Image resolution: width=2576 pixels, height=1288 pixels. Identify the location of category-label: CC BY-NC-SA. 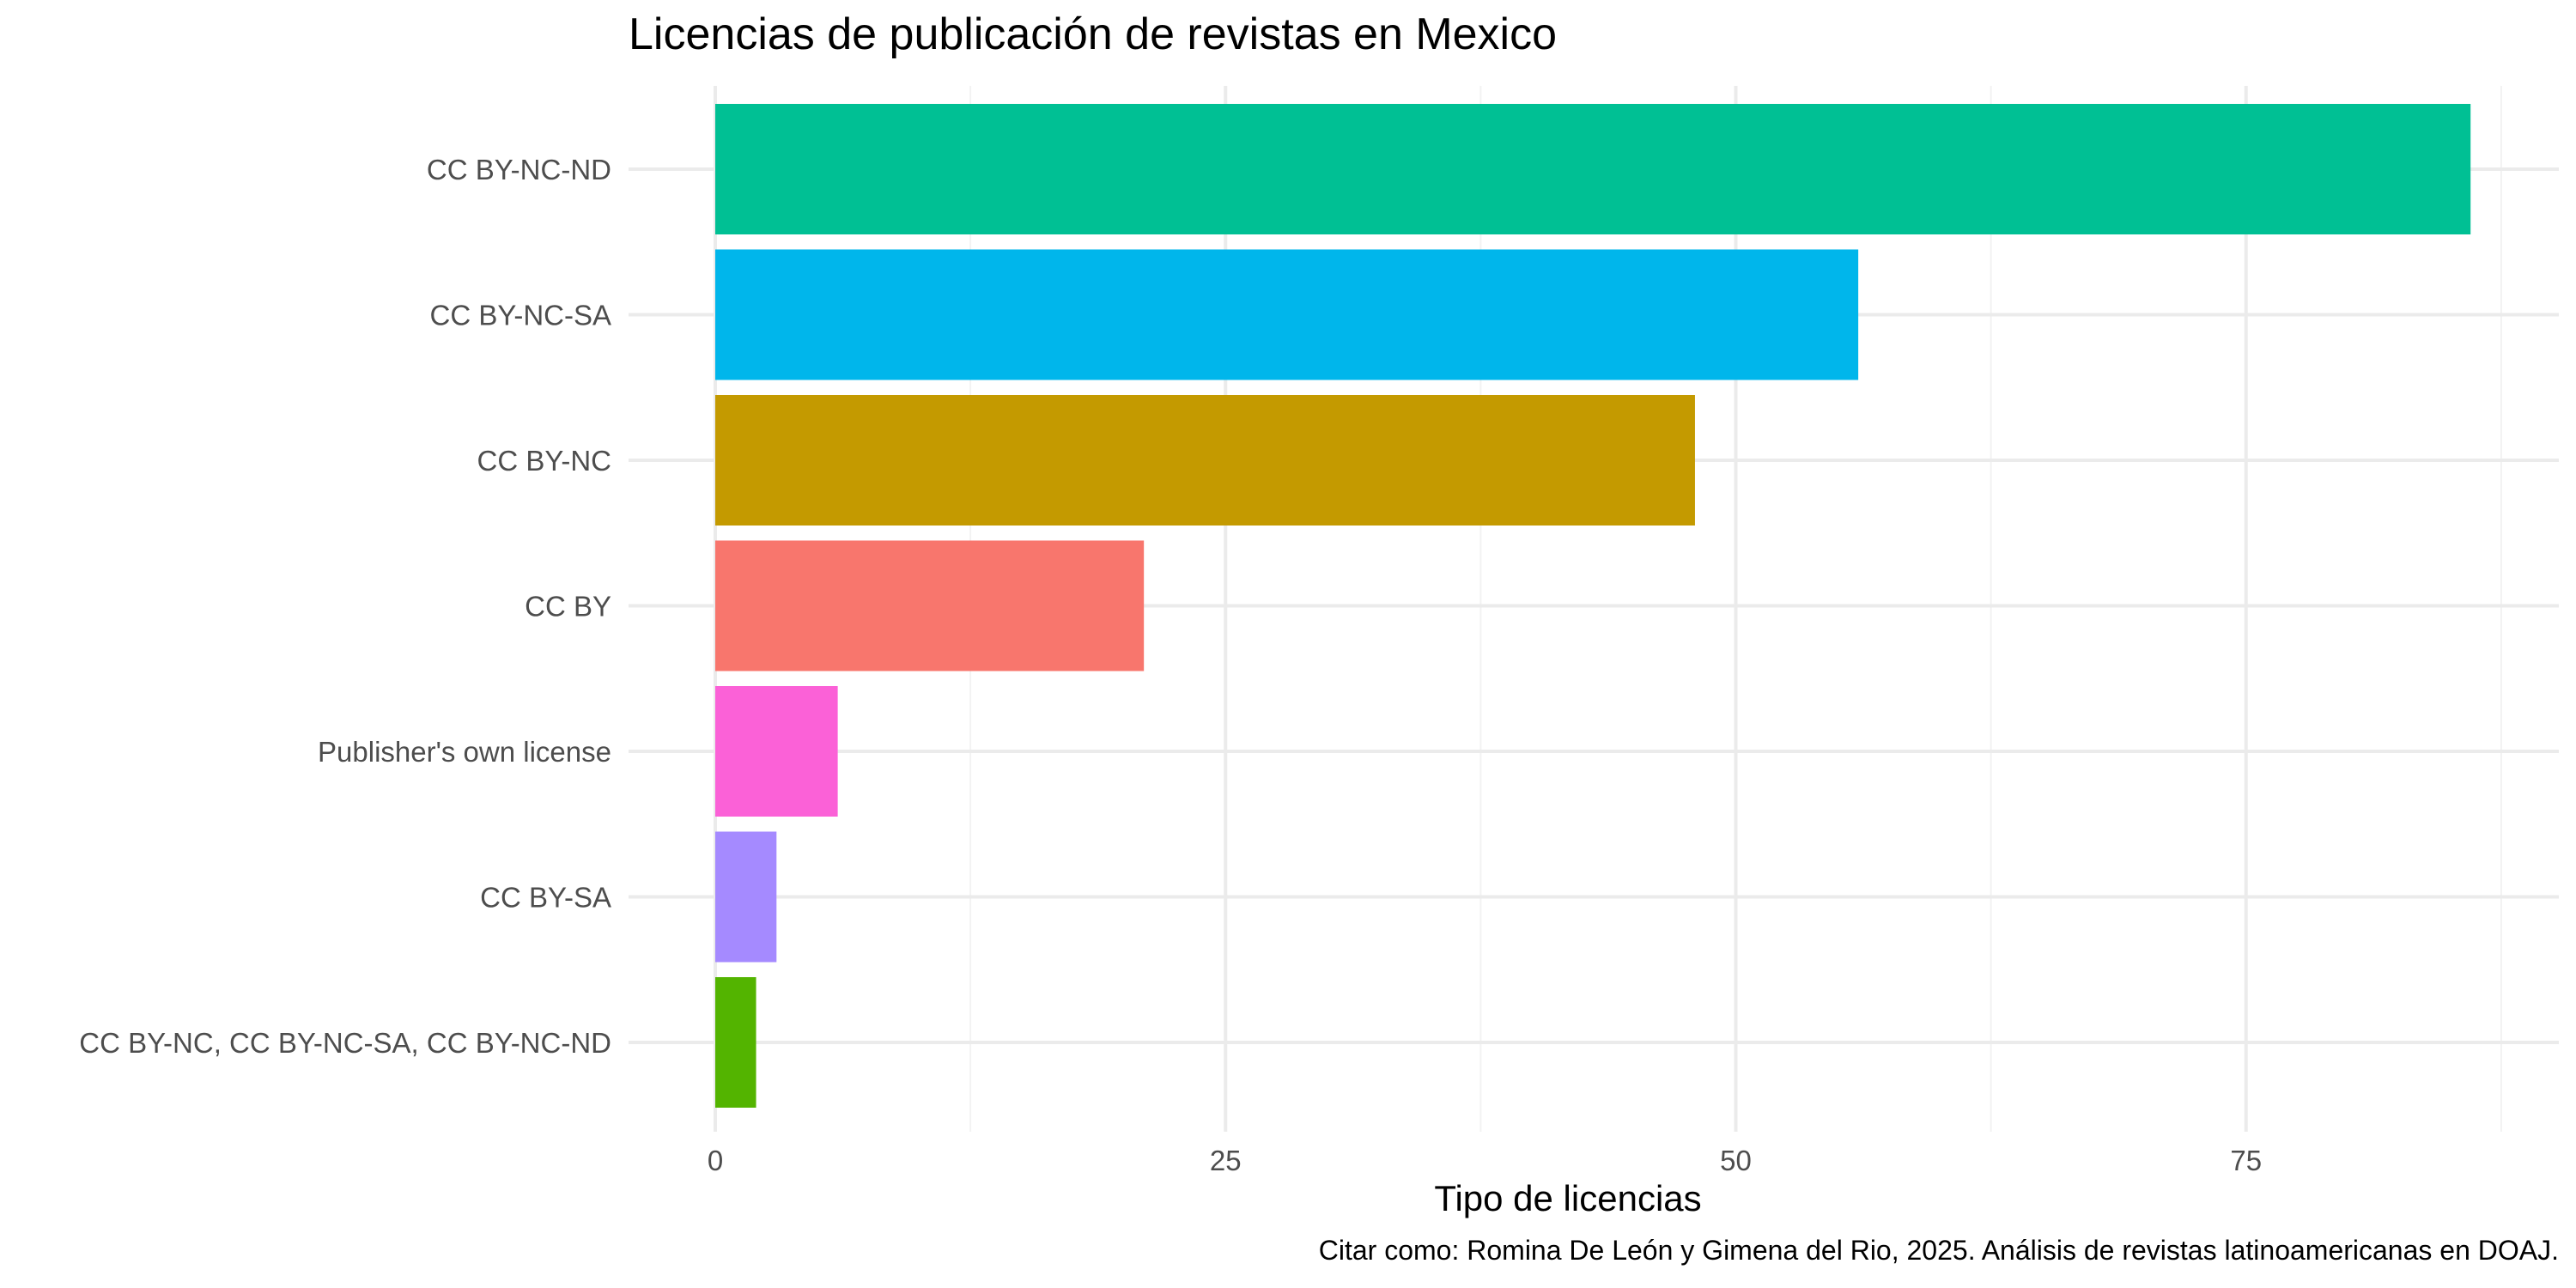
(521, 315).